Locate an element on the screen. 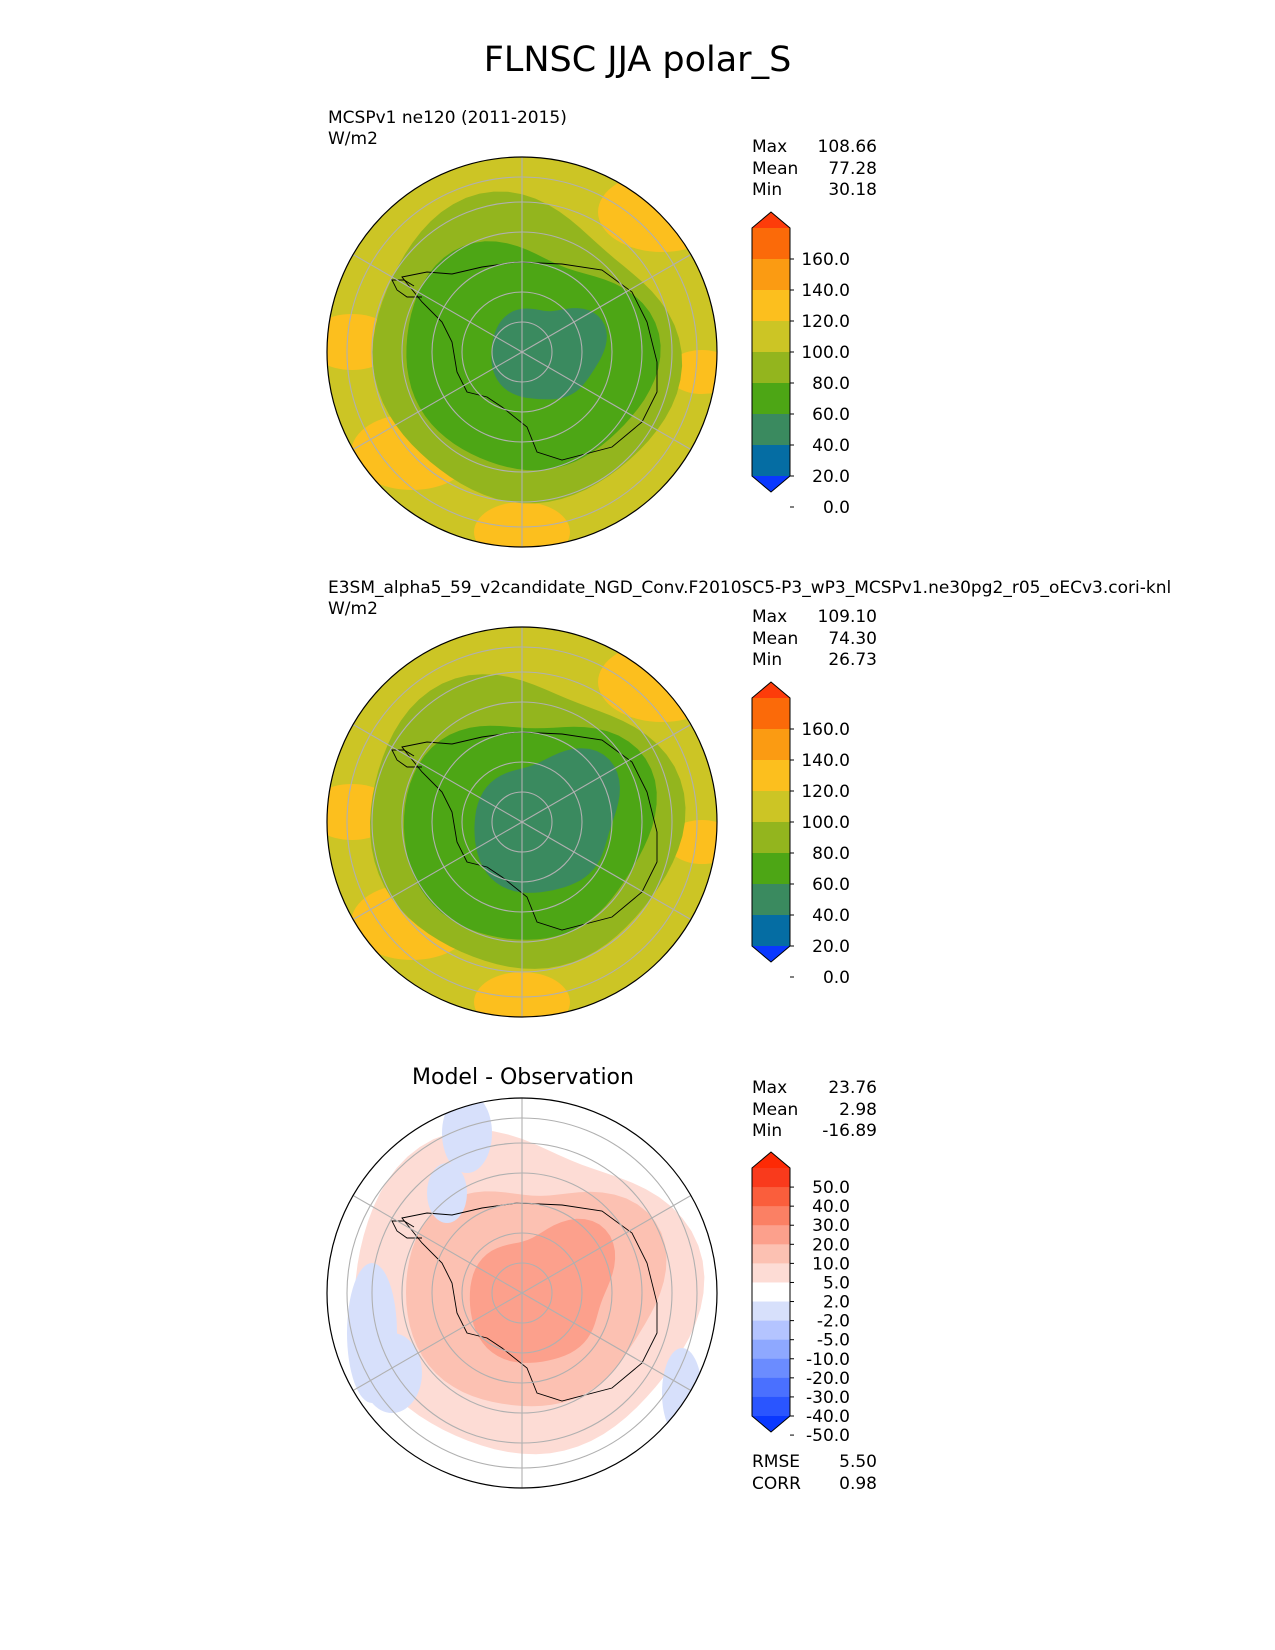 This screenshot has width=1275, height=1650. stat-value-mean: 74.30 is located at coordinates (852, 638).